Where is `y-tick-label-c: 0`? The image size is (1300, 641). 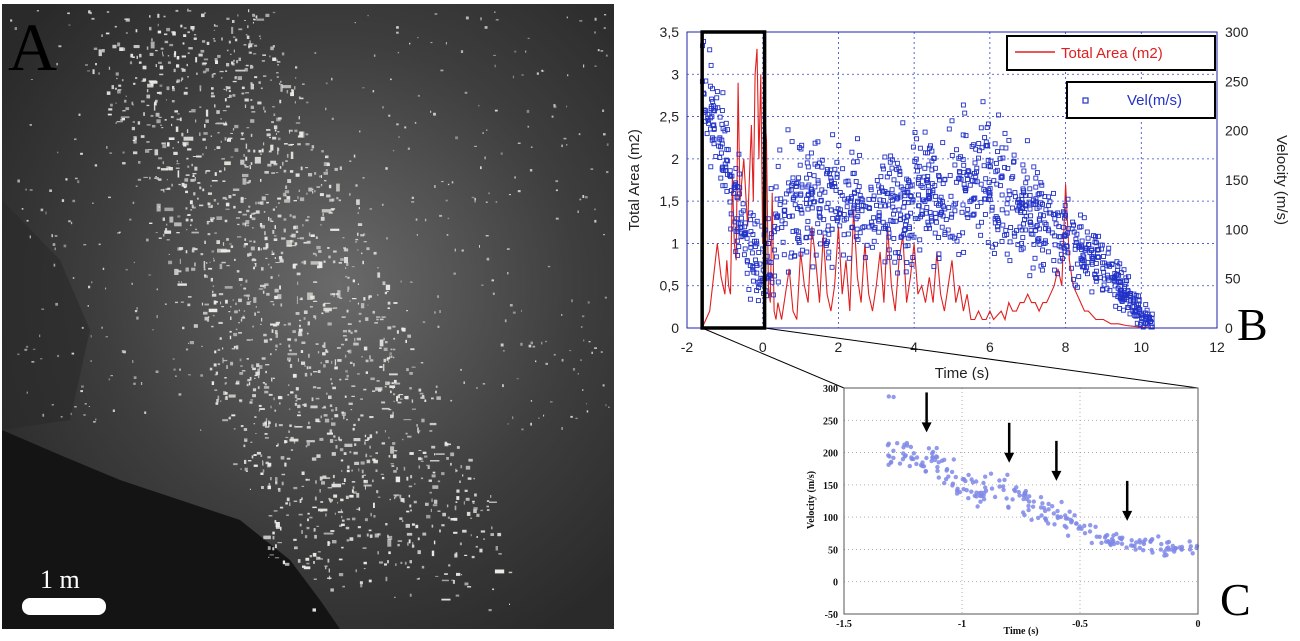
y-tick-label-c: 0 is located at coordinates (835, 583).